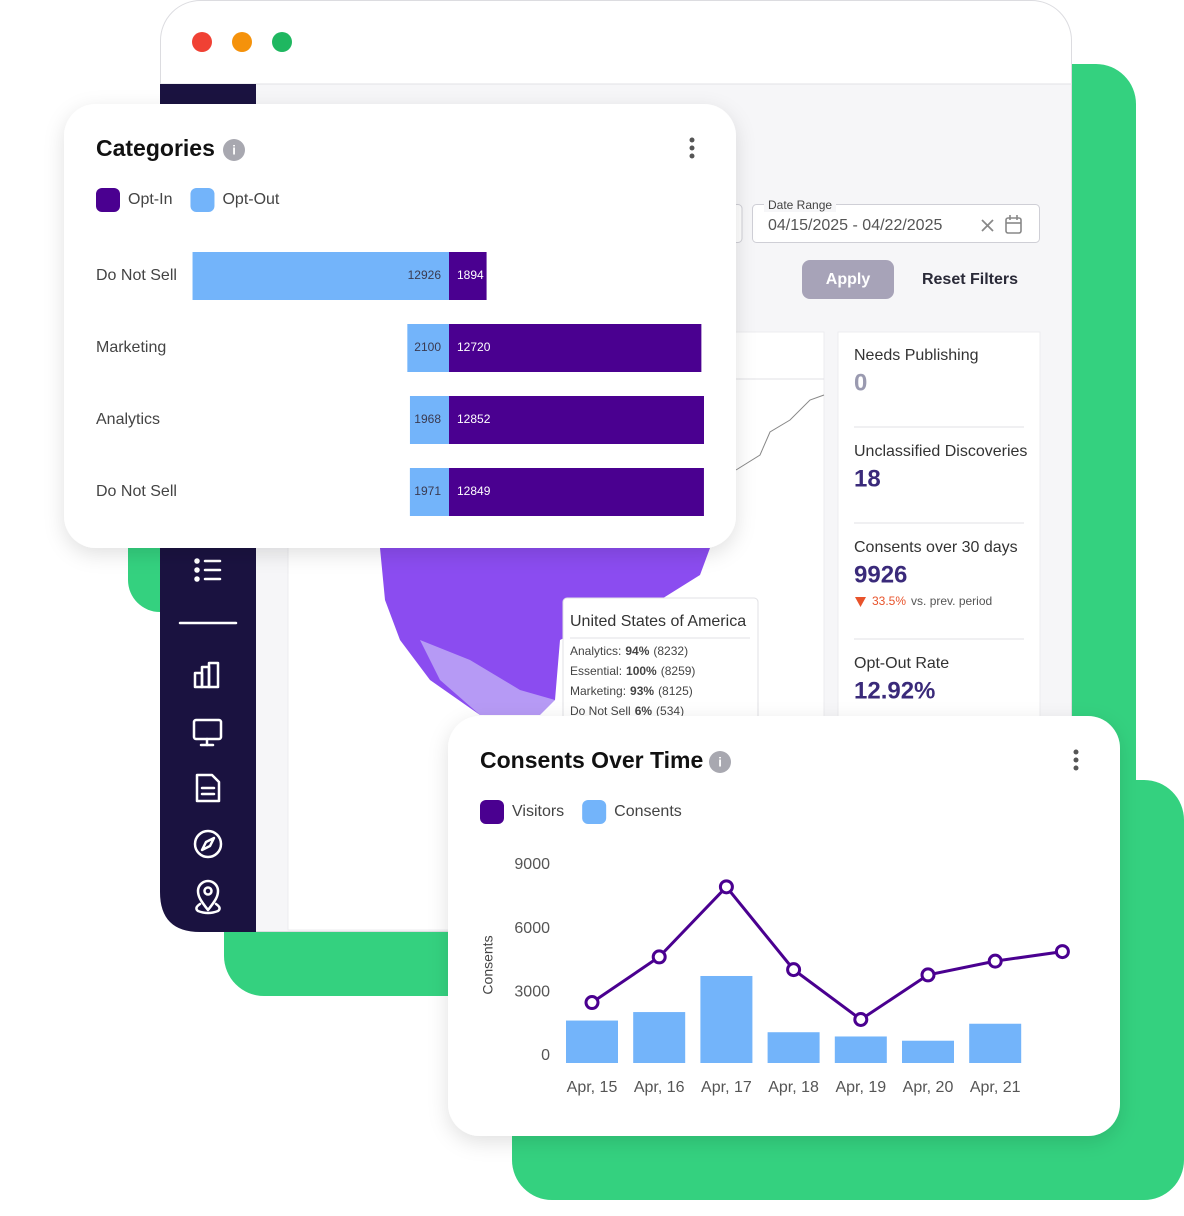 The width and height of the screenshot is (1184, 1216). Describe the element at coordinates (648, 811) in the screenshot. I see `legend-label: Consents` at that location.